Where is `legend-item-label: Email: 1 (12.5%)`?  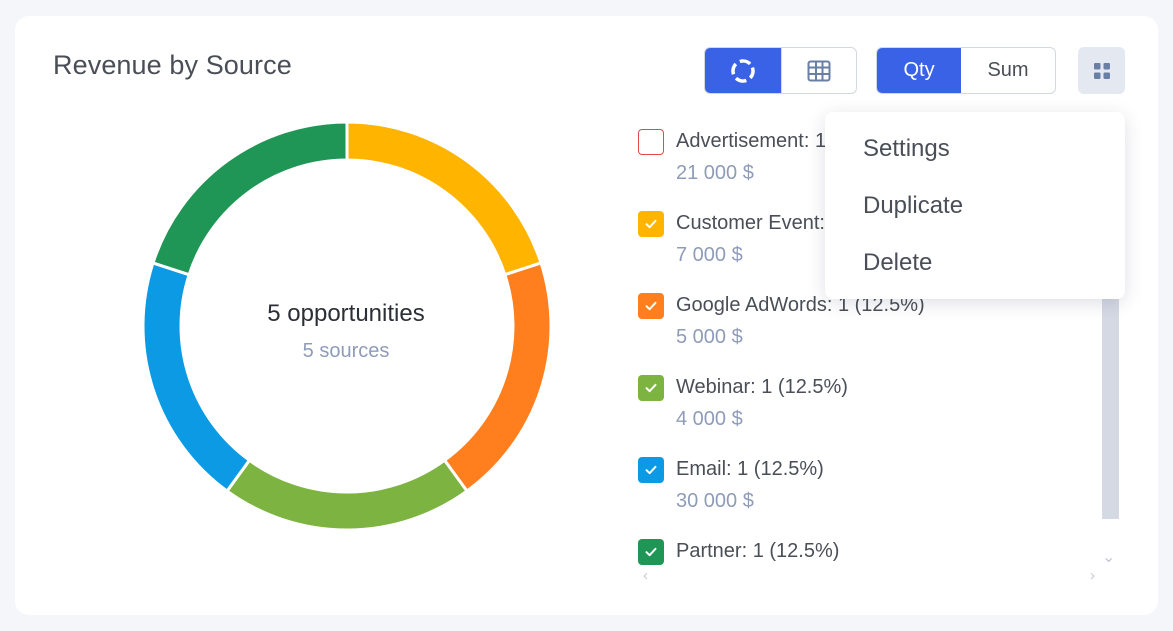
legend-item-label: Email: 1 (12.5%) is located at coordinates (750, 469).